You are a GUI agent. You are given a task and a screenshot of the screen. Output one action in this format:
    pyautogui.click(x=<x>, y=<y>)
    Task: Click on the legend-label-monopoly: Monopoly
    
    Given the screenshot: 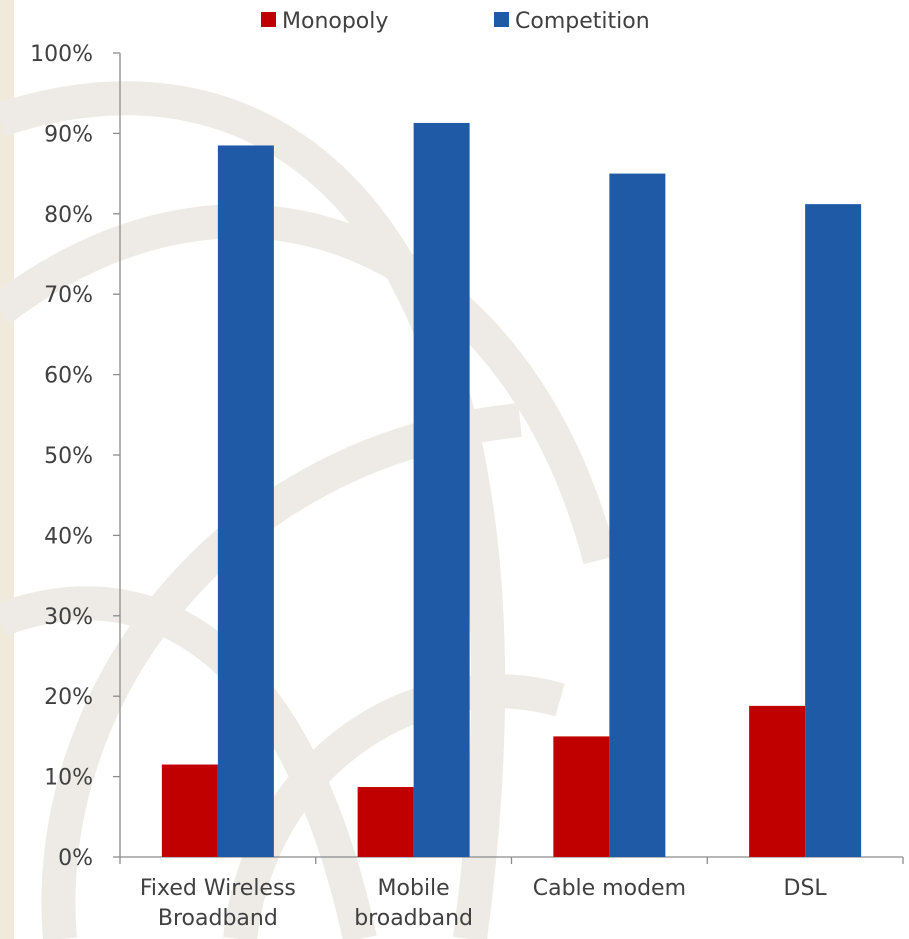 What is the action you would take?
    pyautogui.click(x=335, y=21)
    